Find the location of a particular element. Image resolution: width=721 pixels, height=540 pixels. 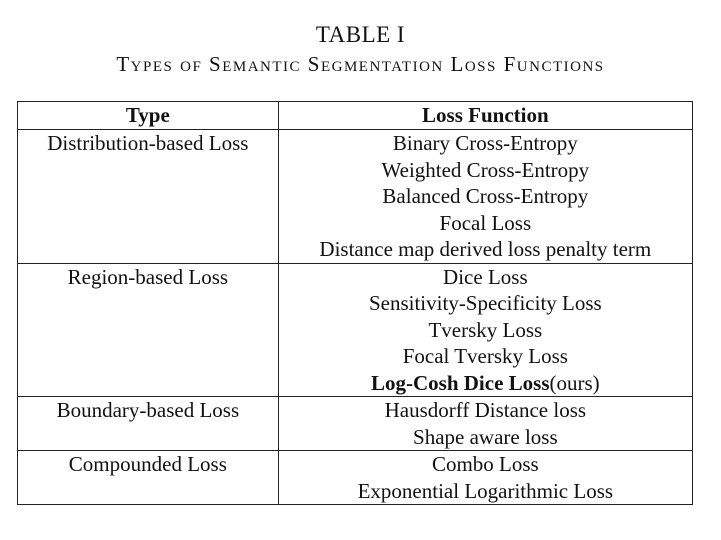

function-item: Dice Loss is located at coordinates (485, 276).